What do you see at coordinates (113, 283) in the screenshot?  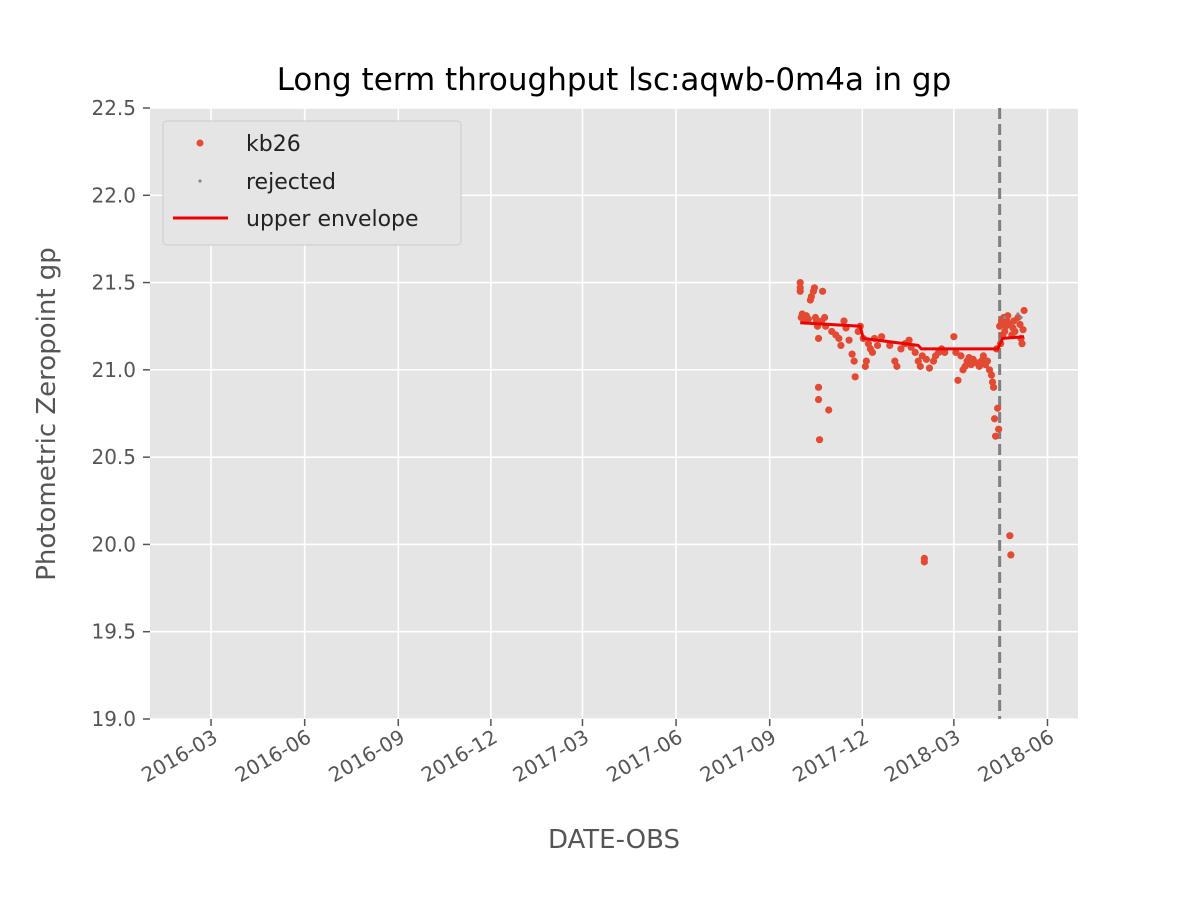 I see `y-tick-label: 21.5` at bounding box center [113, 283].